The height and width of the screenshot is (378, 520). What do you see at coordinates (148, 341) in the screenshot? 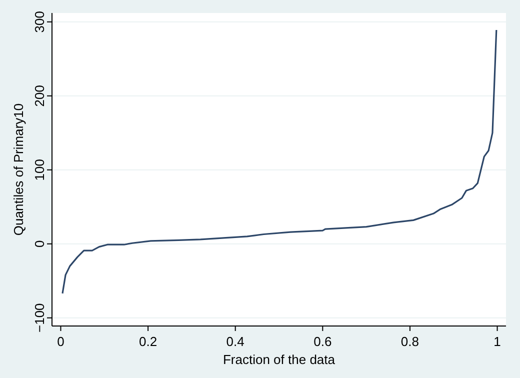
I see `x-tick-label: 0.2` at bounding box center [148, 341].